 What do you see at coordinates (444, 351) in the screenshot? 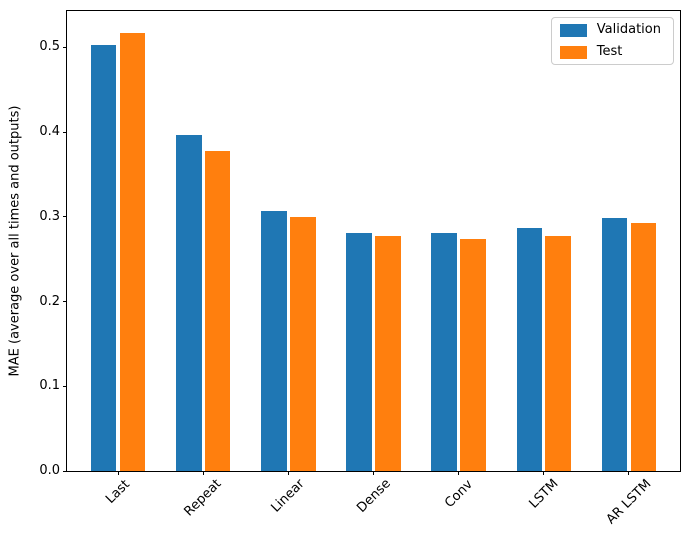
I see `bar-validation-conv` at bounding box center [444, 351].